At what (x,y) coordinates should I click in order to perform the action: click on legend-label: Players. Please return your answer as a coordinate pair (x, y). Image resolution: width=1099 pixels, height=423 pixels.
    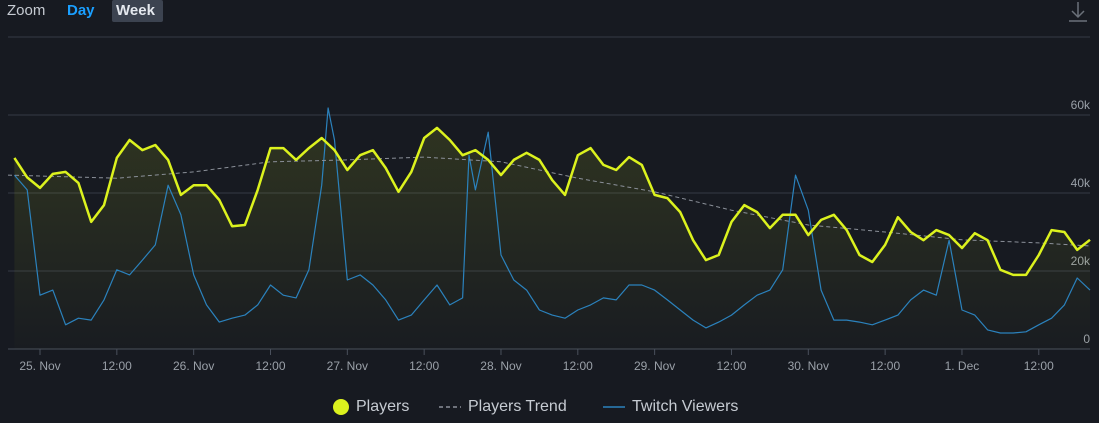
    Looking at the image, I should click on (382, 406).